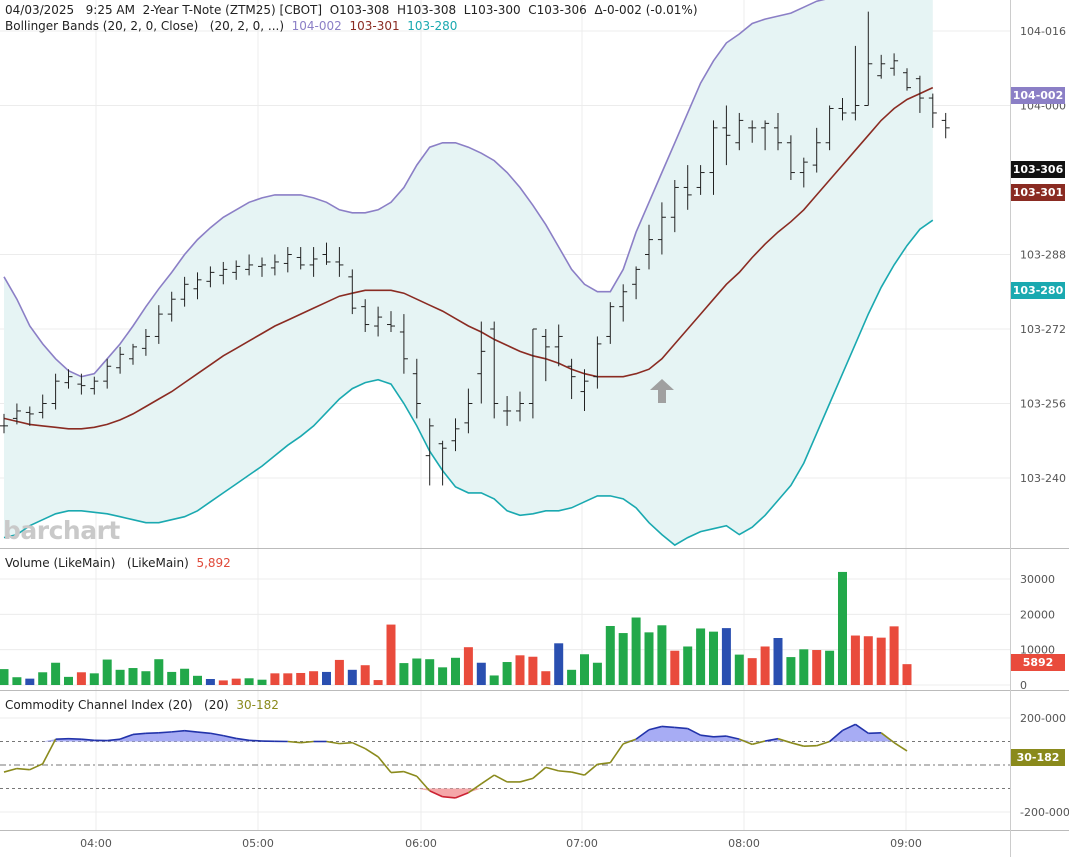 The height and width of the screenshot is (857, 1069). What do you see at coordinates (232, 10) in the screenshot?
I see `header-instrument: 2-Year T-Note (ZTM25) [CBOT]` at bounding box center [232, 10].